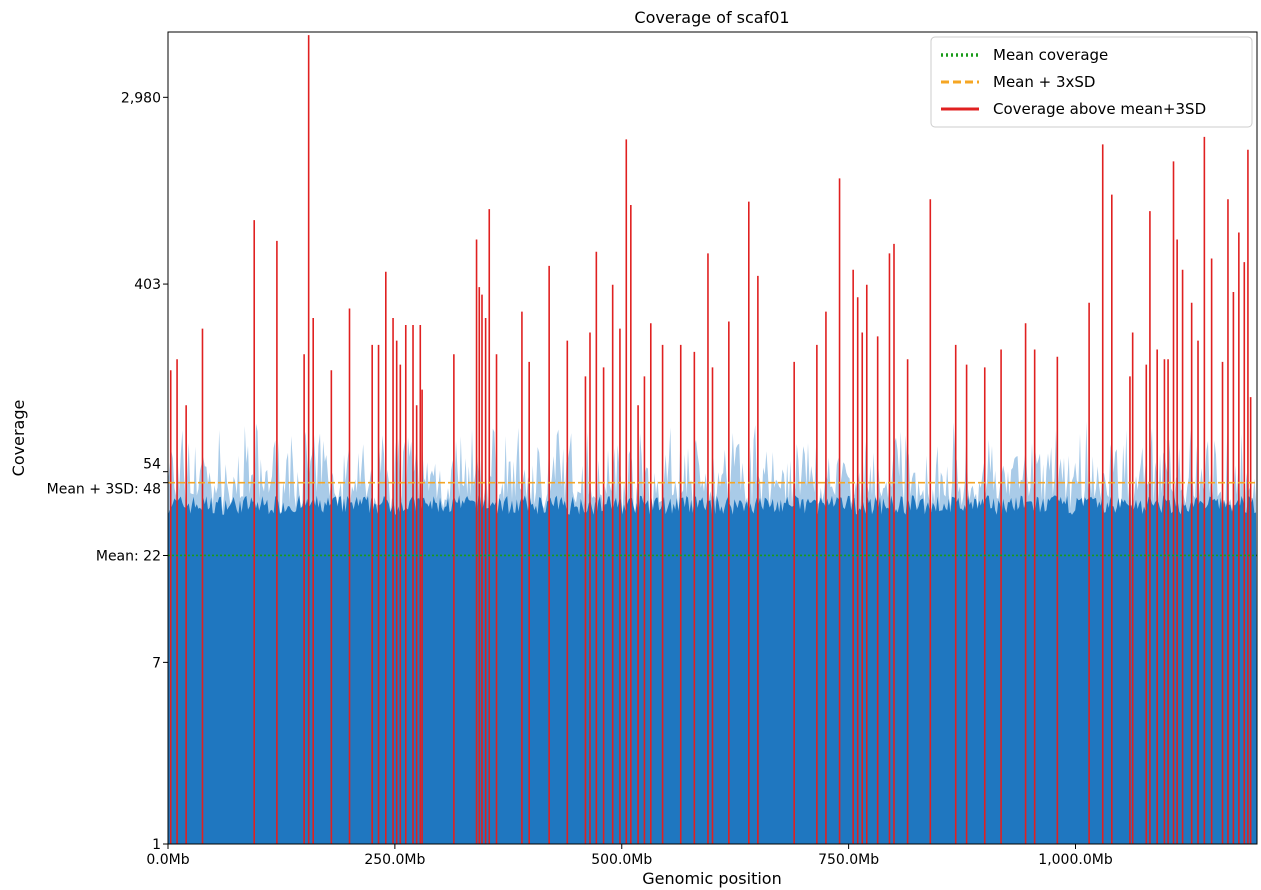  Describe the element at coordinates (712, 519) in the screenshot. I see `reference-lines` at that location.